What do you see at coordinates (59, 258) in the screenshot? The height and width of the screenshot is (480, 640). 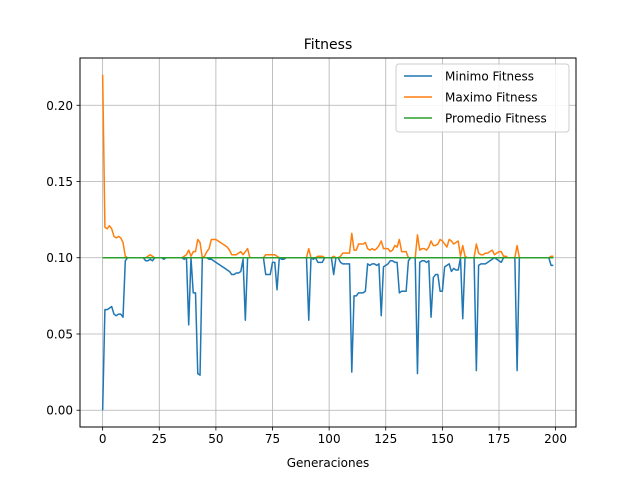 I see `y-tick-label: 0.10` at bounding box center [59, 258].